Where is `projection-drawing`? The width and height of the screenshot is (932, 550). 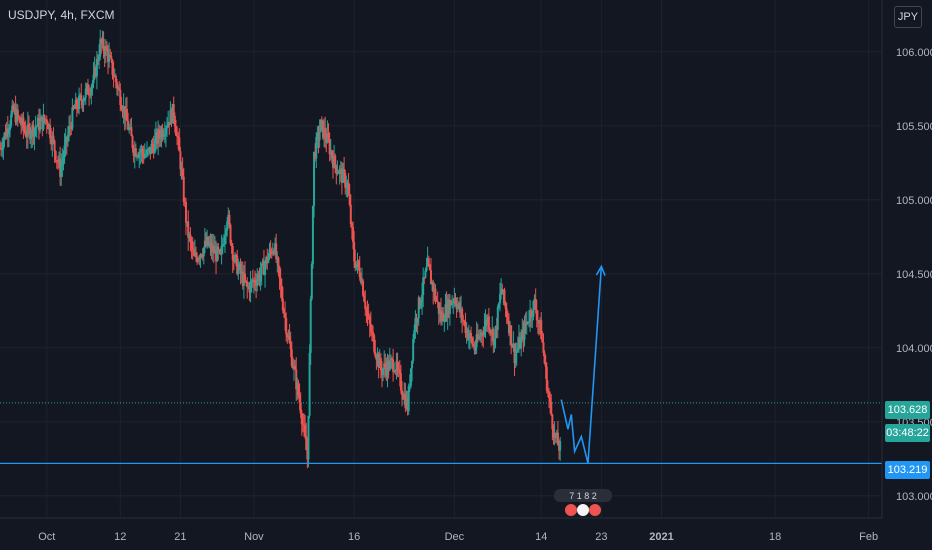 projection-drawing is located at coordinates (583, 364).